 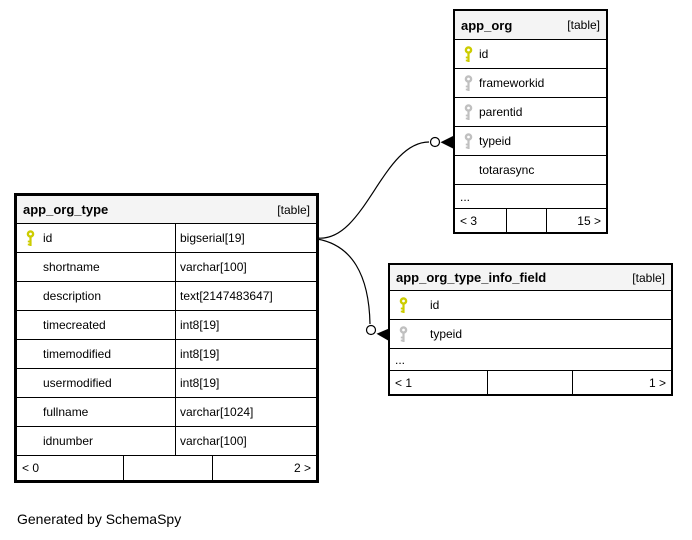 What do you see at coordinates (657, 382) in the screenshot?
I see `footer-parents-count: 1 >` at bounding box center [657, 382].